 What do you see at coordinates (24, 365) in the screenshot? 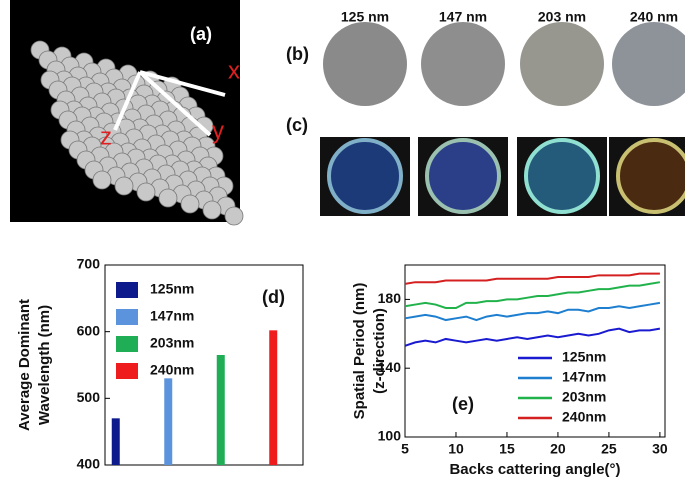
I see `axis-title: Average Dominant` at bounding box center [24, 365].